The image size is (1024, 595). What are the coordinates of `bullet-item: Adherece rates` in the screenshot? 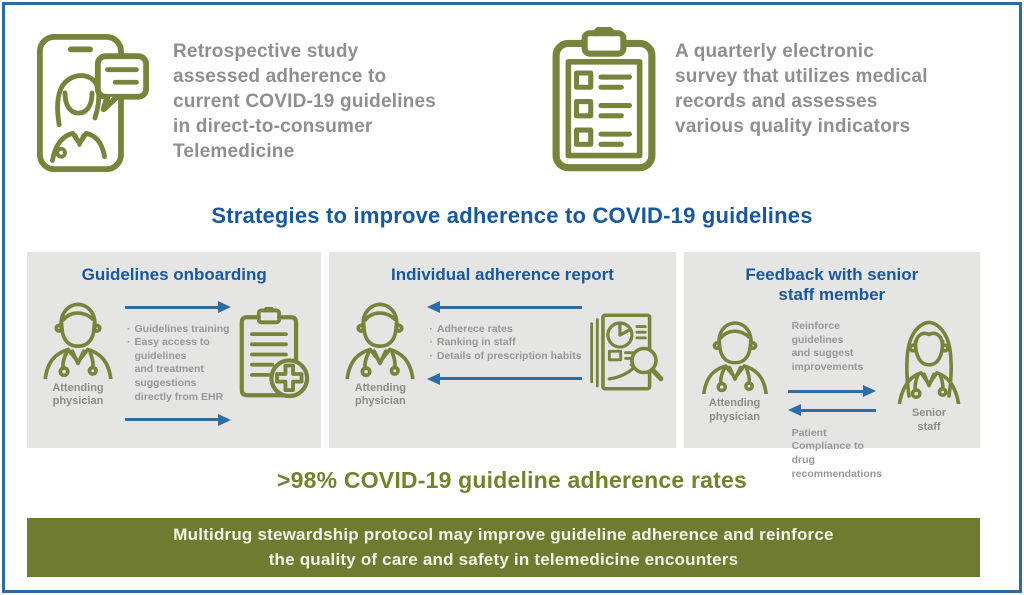 It's located at (504, 330).